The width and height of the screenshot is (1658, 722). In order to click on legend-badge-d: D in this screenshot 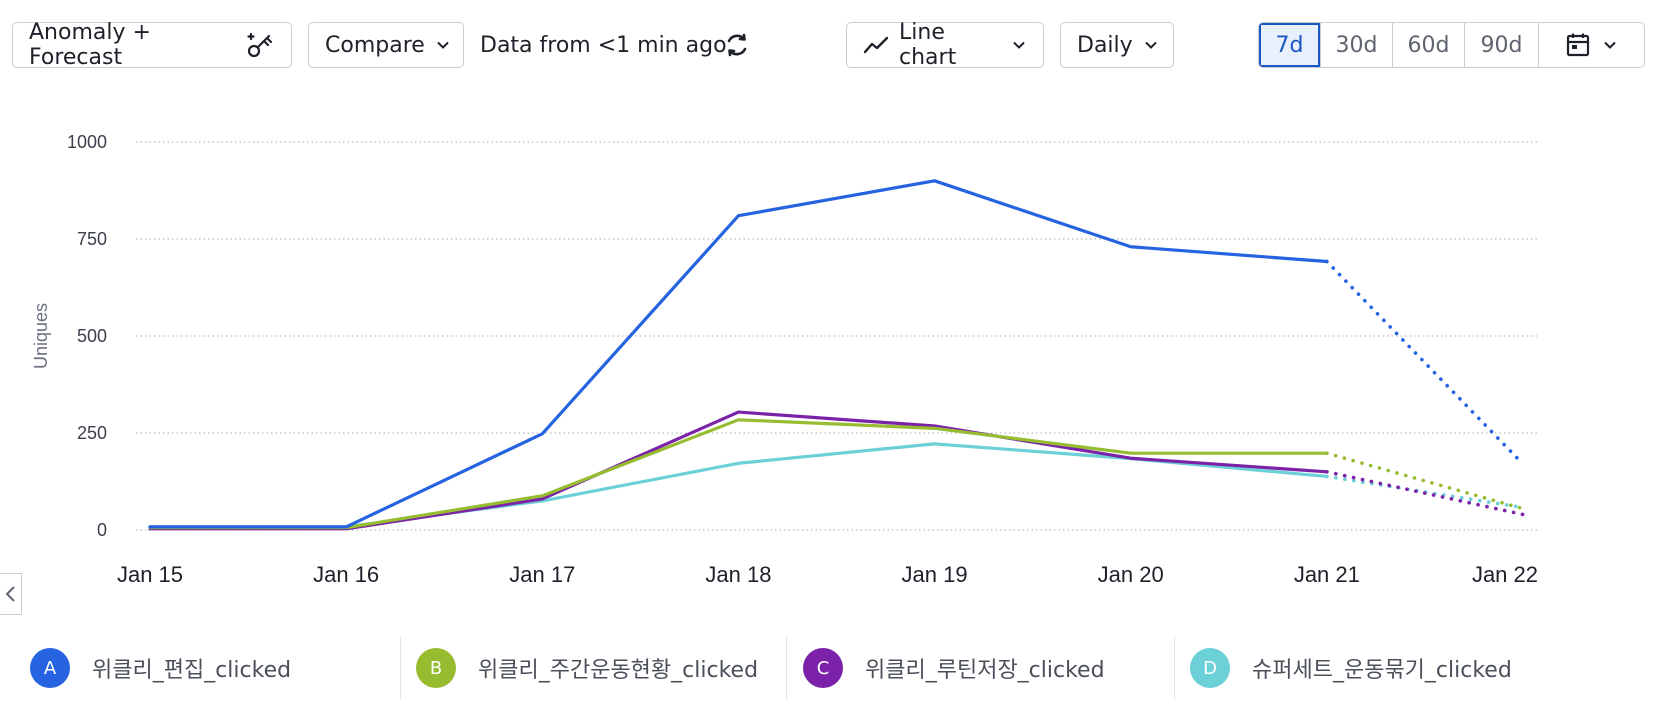, I will do `click(1210, 668)`.